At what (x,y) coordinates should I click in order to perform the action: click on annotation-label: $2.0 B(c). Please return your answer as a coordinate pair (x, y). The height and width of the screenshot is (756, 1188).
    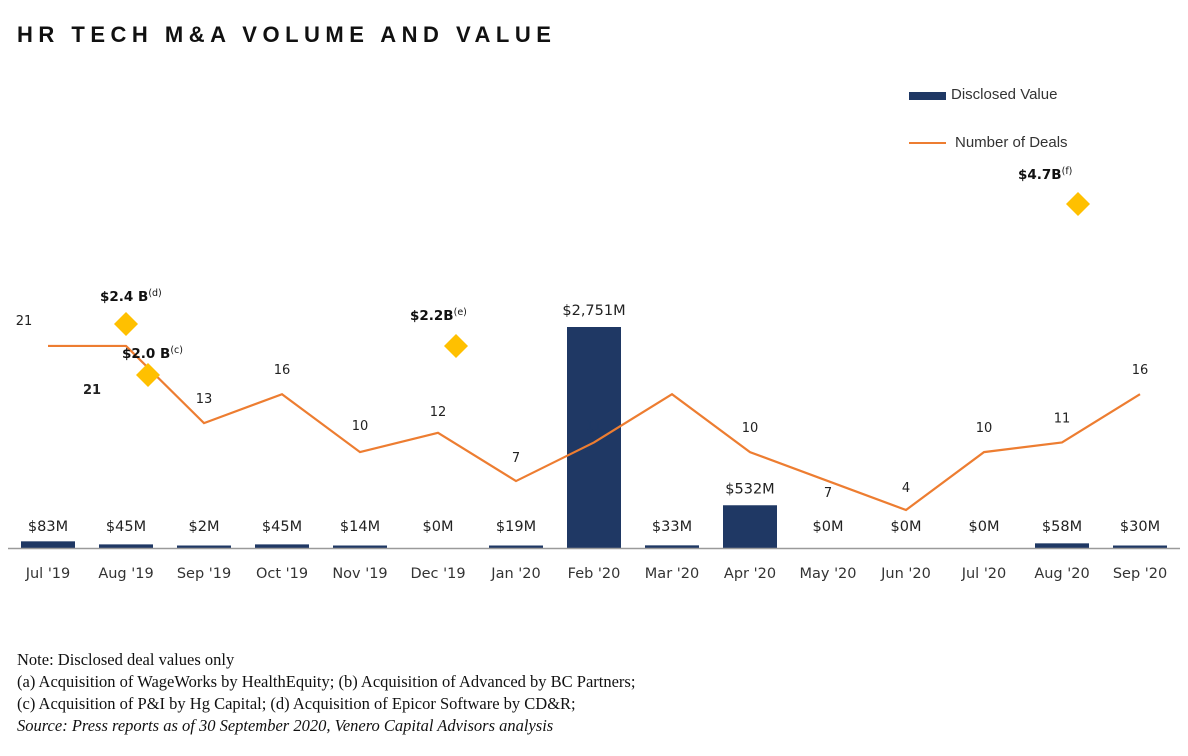
    Looking at the image, I should click on (152, 353).